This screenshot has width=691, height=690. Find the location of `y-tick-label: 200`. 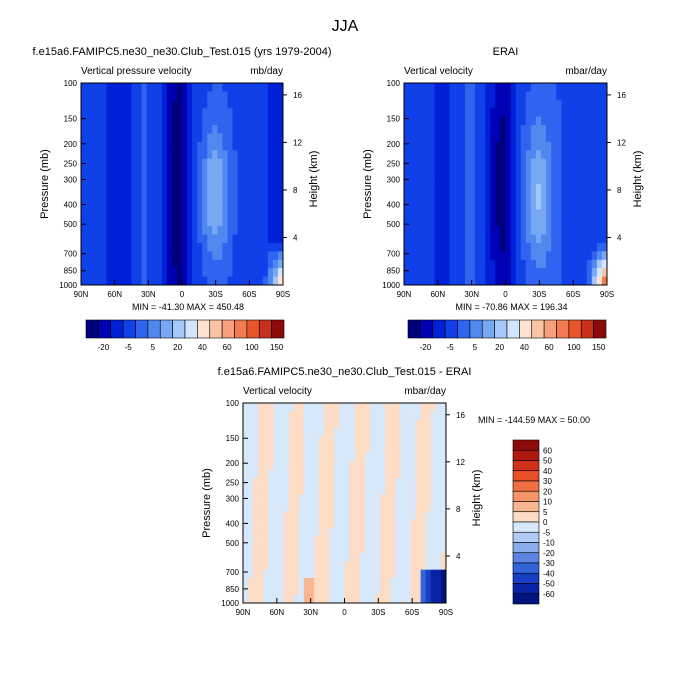

y-tick-label: 200 is located at coordinates (233, 463).